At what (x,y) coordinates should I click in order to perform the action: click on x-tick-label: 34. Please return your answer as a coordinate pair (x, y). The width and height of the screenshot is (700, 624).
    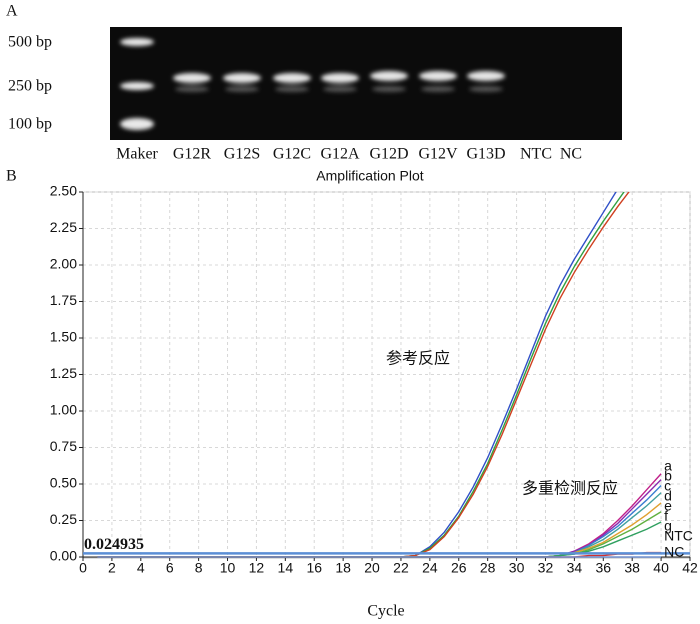
    Looking at the image, I should click on (575, 568).